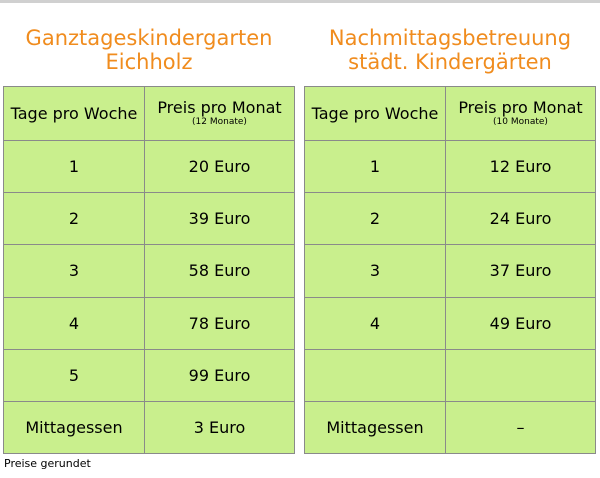  I want to click on right-meal-row: Mittagessen –, so click(450, 427).